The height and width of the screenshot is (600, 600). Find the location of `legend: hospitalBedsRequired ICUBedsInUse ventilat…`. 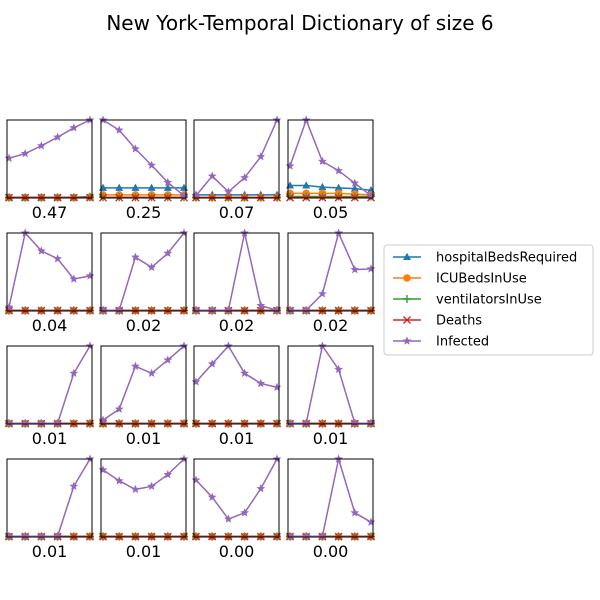

legend: hospitalBedsRequired ICUBedsInUse ventilat… is located at coordinates (488, 300).